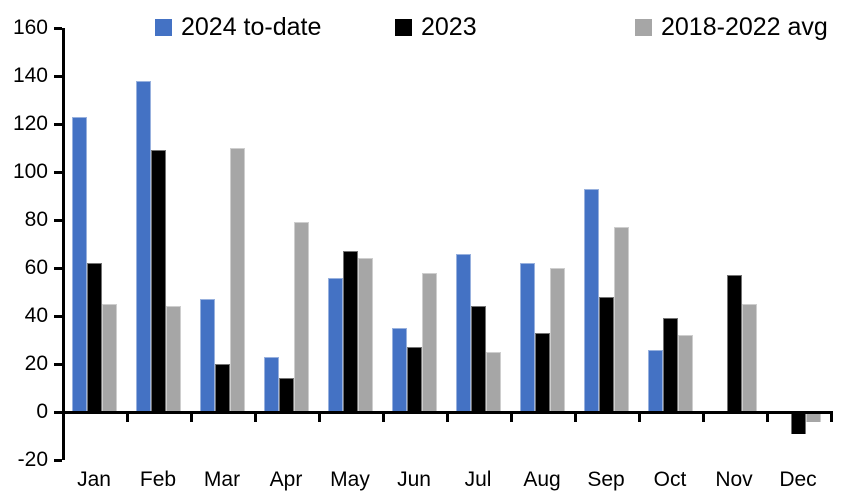 This screenshot has height=501, width=852. I want to click on x-axis-label: Jun, so click(414, 479).